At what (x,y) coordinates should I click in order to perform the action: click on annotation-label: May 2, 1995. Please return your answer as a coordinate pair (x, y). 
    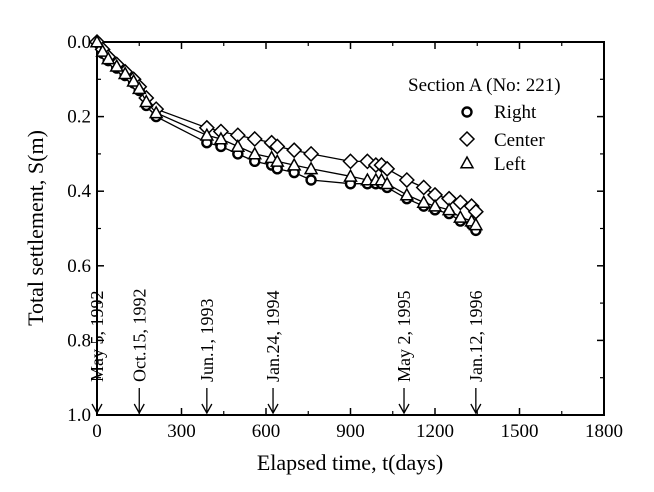
    Looking at the image, I should click on (404, 337).